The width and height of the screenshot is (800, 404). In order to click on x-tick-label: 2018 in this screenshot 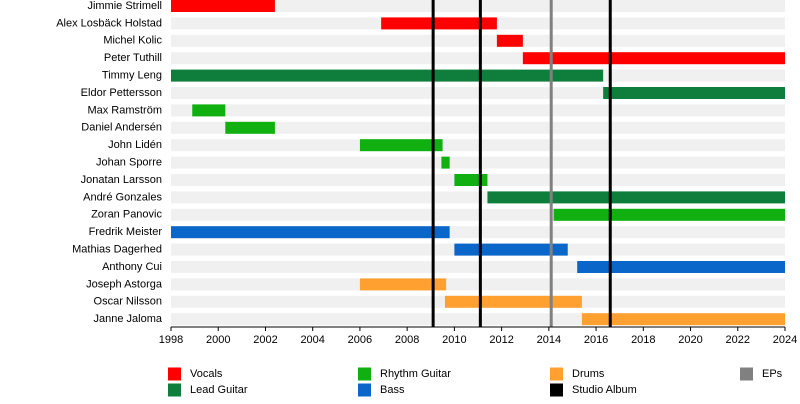, I will do `click(643, 340)`.